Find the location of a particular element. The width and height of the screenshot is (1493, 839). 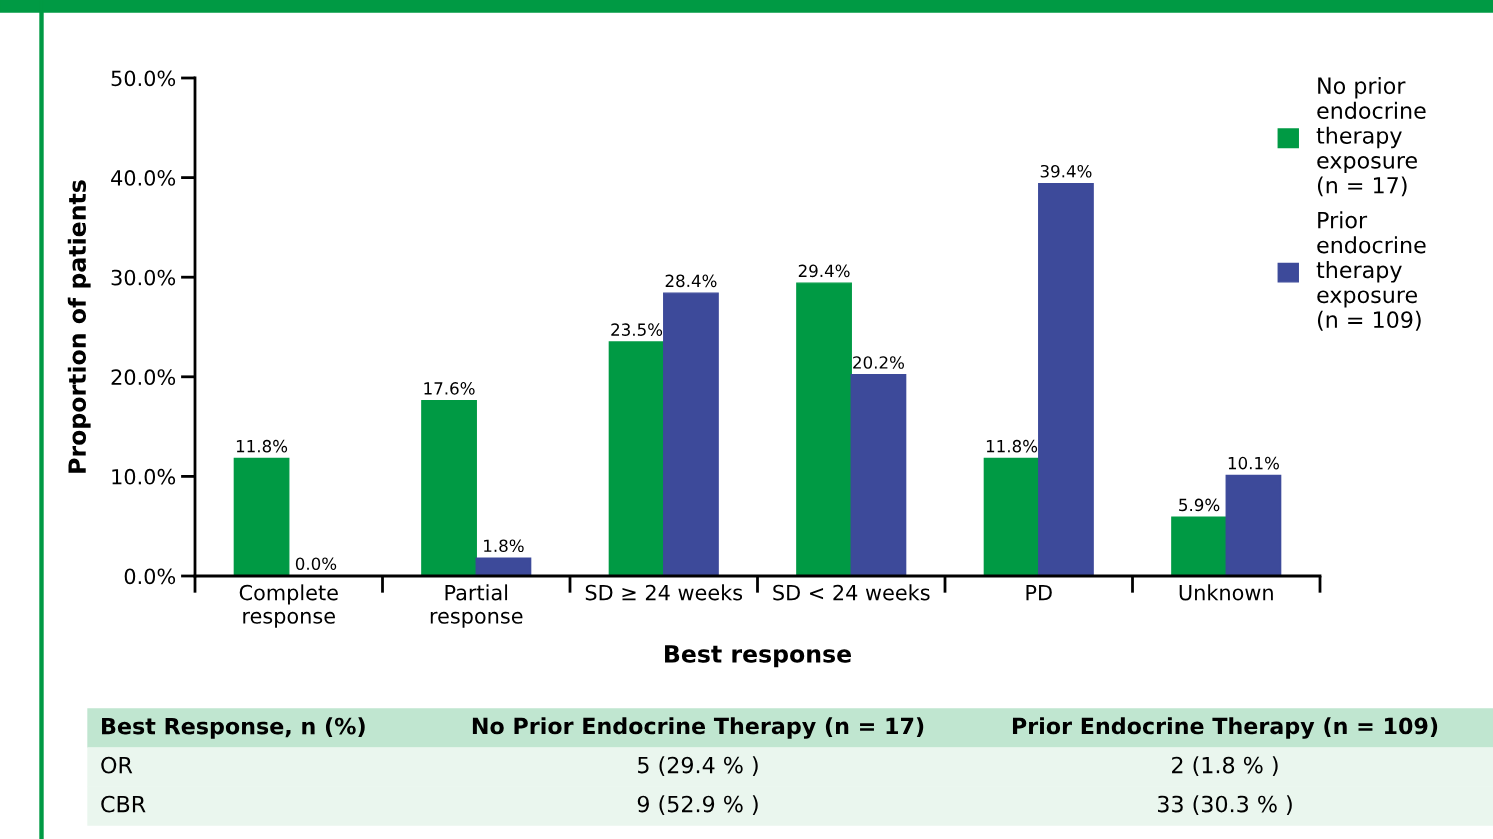

x-axis-title: Best response is located at coordinates (758, 656).